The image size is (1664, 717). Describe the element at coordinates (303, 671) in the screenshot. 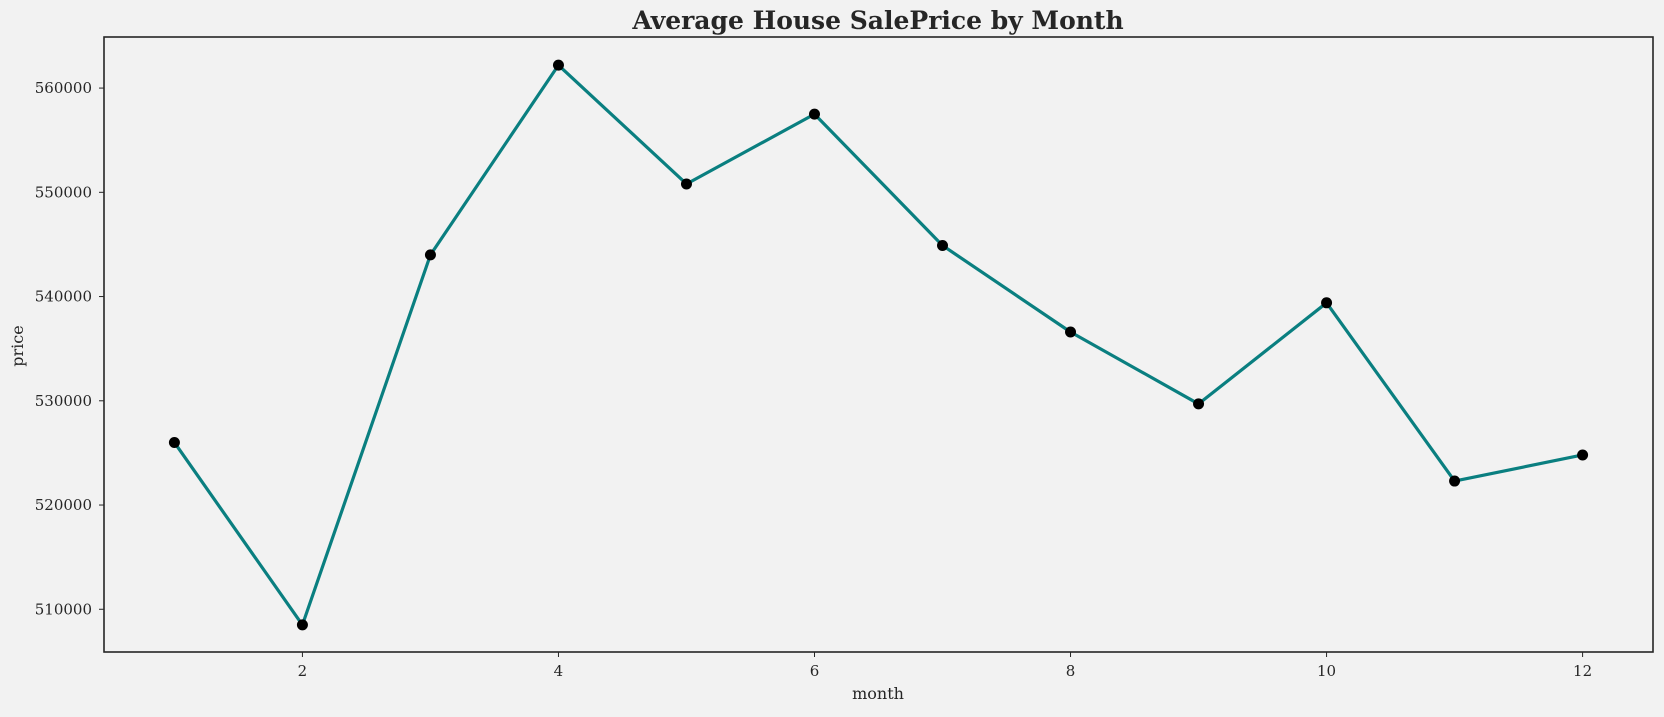

I see `x-tick-label: 2` at that location.